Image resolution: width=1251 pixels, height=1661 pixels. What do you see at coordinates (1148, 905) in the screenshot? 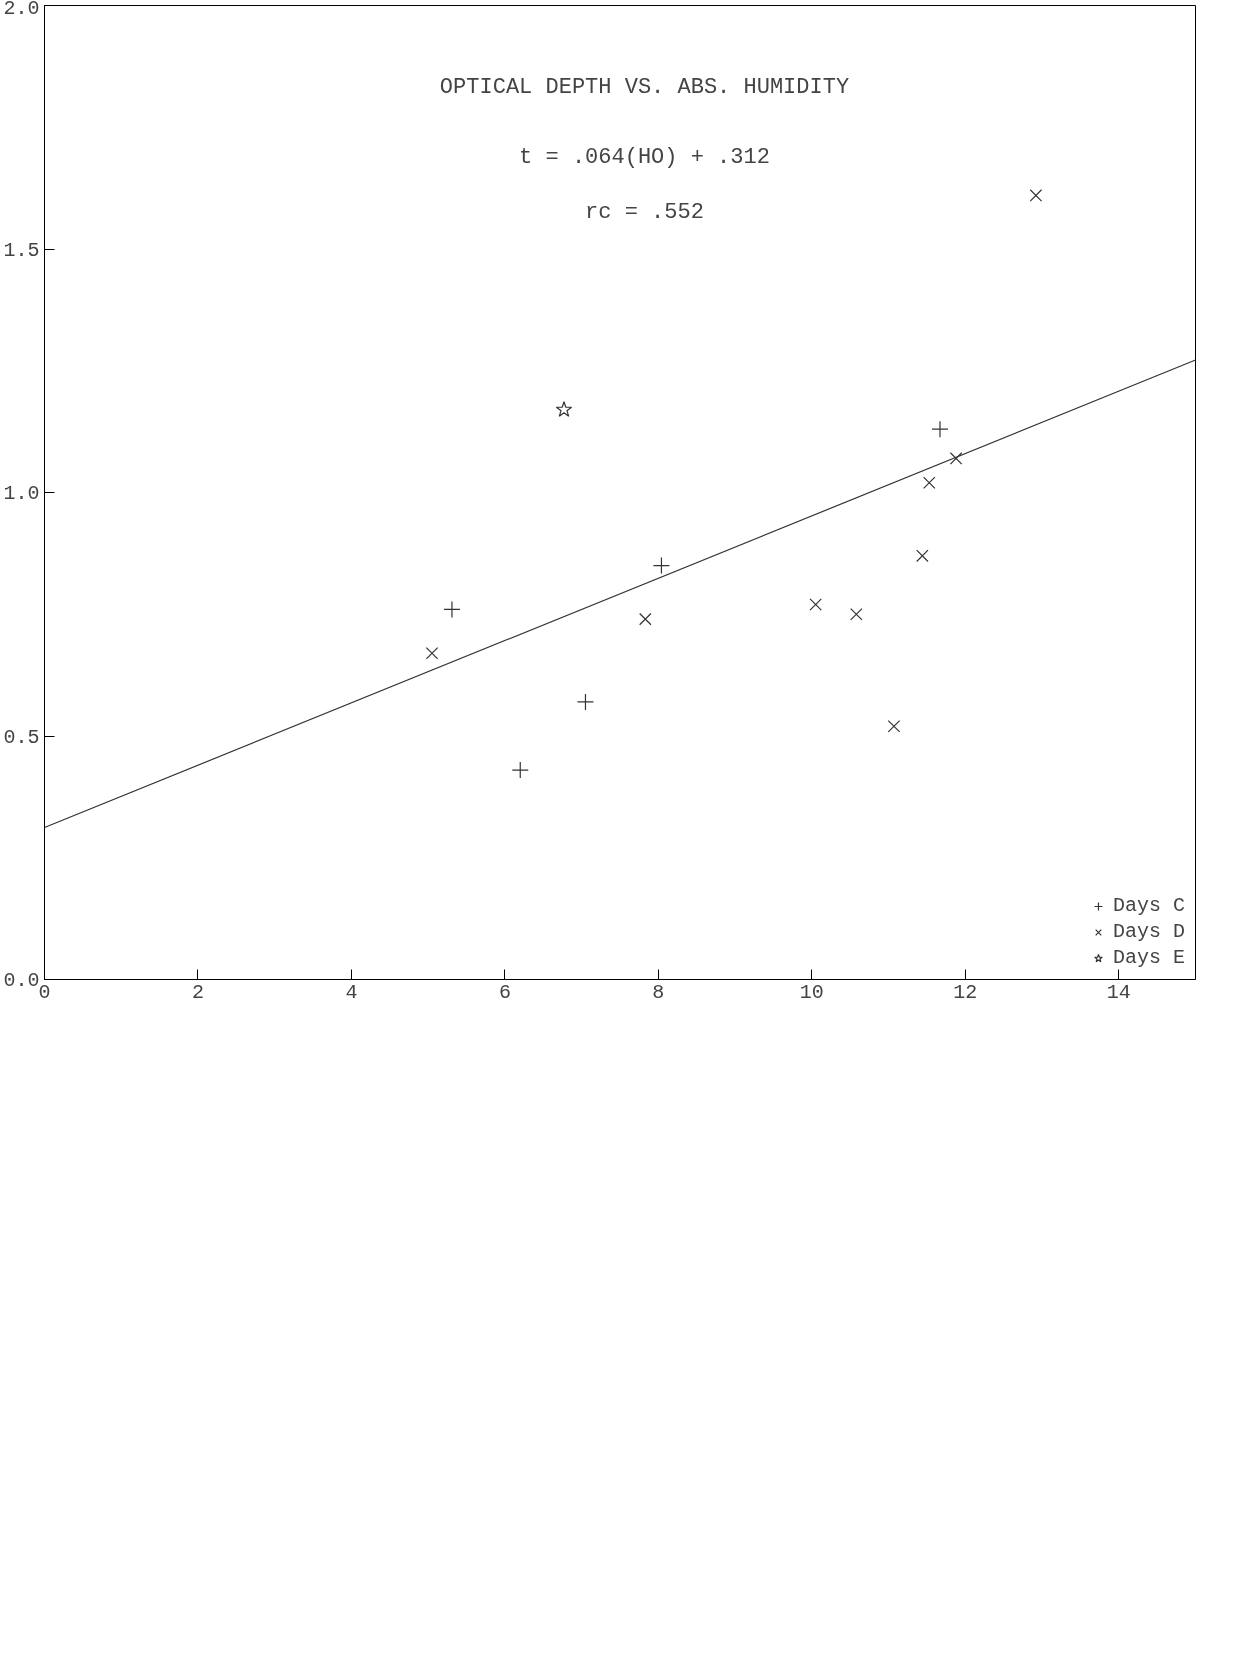
I see `legend-label: Days C` at bounding box center [1148, 905].